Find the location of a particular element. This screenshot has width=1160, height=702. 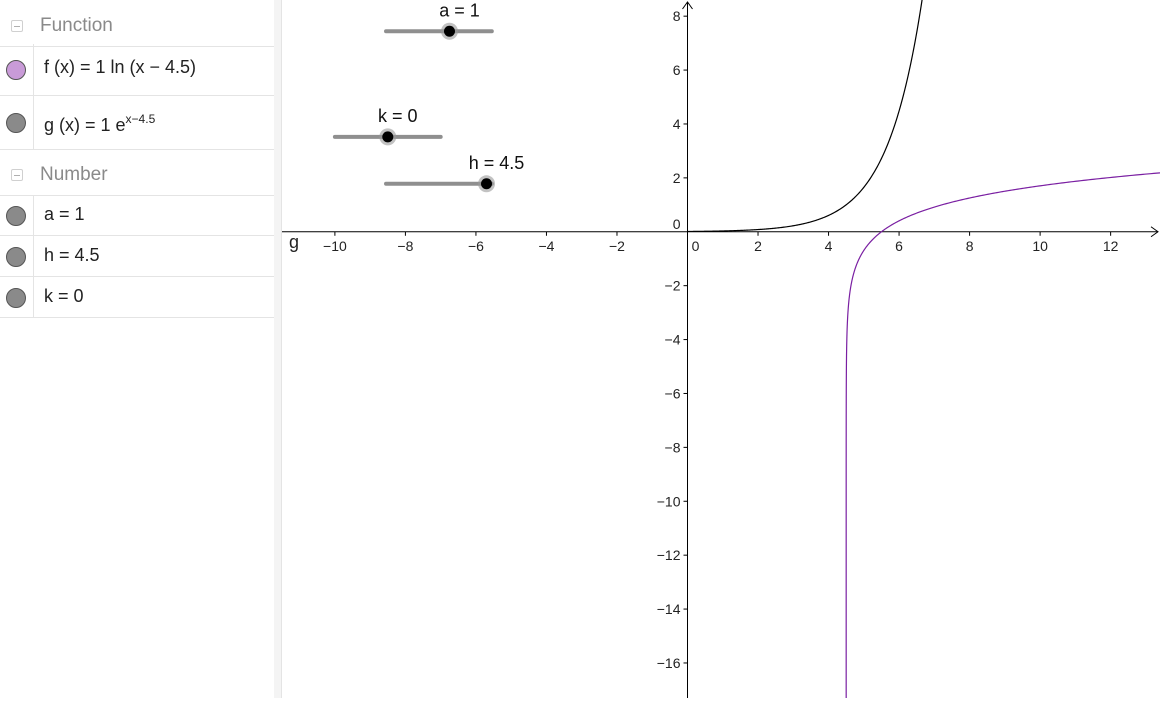

y-tick-label: −6 is located at coordinates (673, 393).